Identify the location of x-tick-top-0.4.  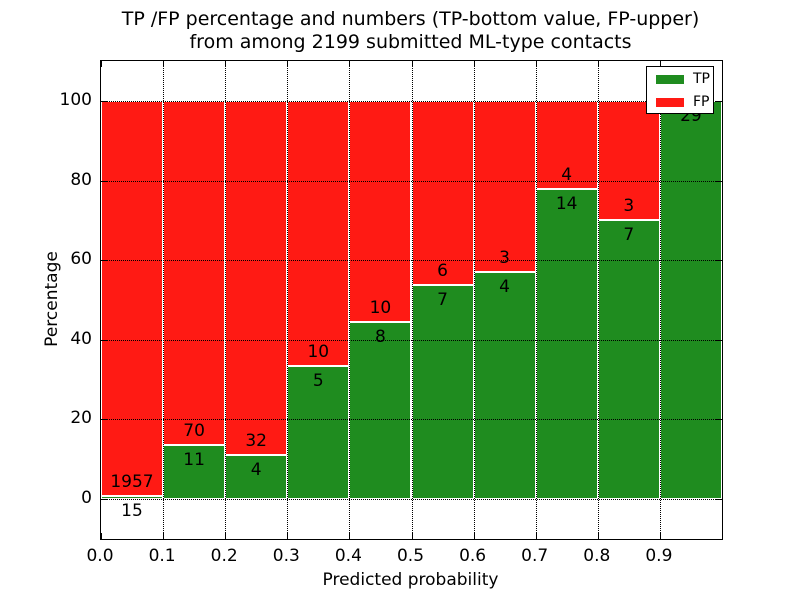
(350, 64).